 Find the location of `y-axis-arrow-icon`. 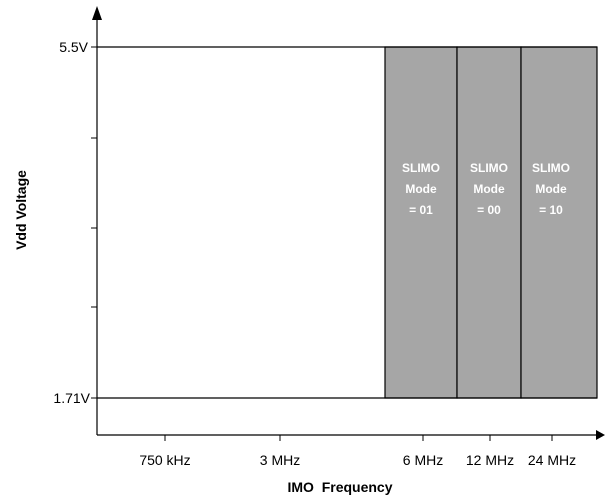

y-axis-arrow-icon is located at coordinates (97, 13).